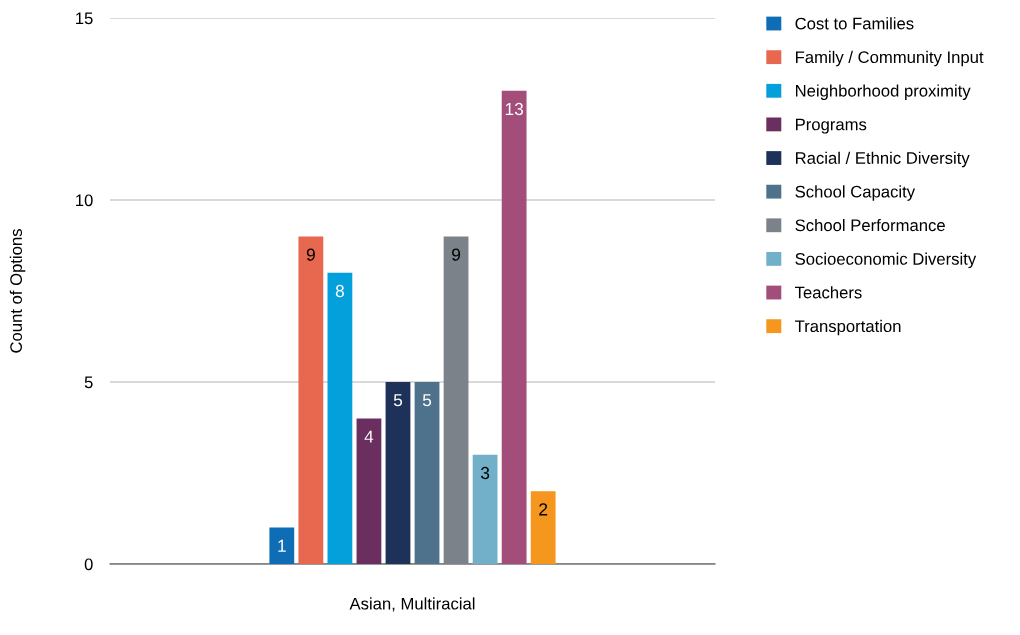  What do you see at coordinates (848, 327) in the screenshot?
I see `legend-label: Transportation` at bounding box center [848, 327].